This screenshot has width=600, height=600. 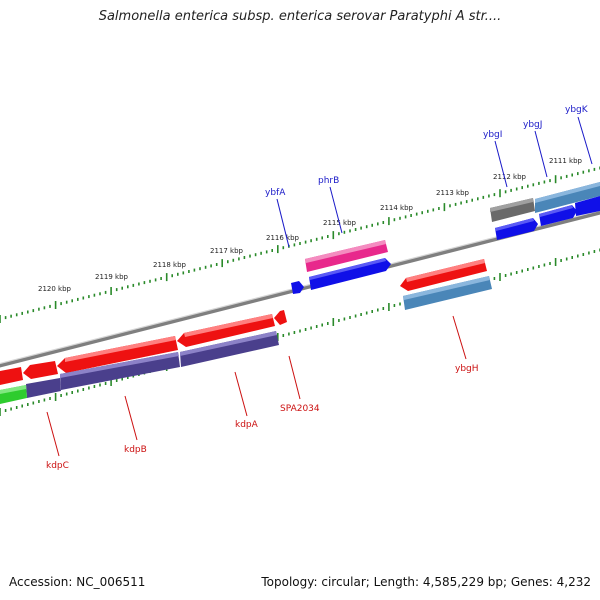 I want to click on gene-label-kdpB: kdpB, so click(x=135, y=450).